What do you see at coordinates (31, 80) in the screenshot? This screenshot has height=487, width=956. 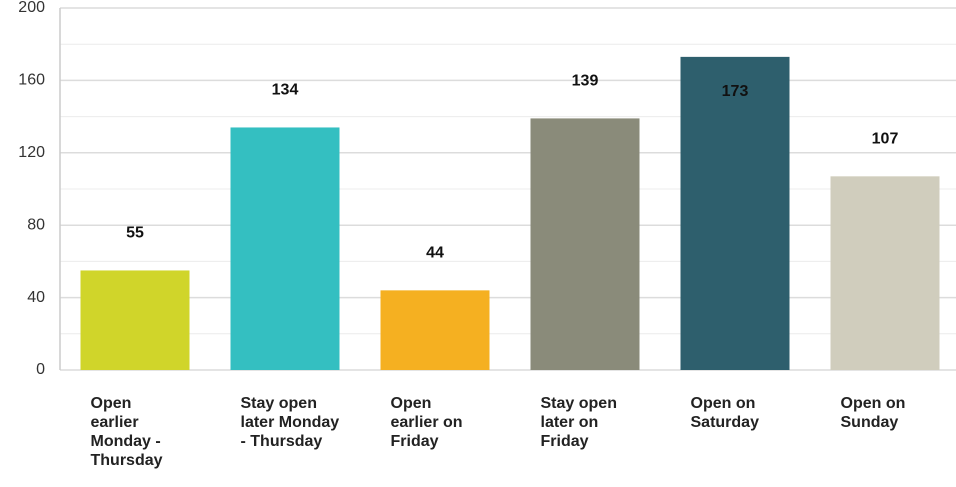 I see `y-tick-label: 160` at bounding box center [31, 80].